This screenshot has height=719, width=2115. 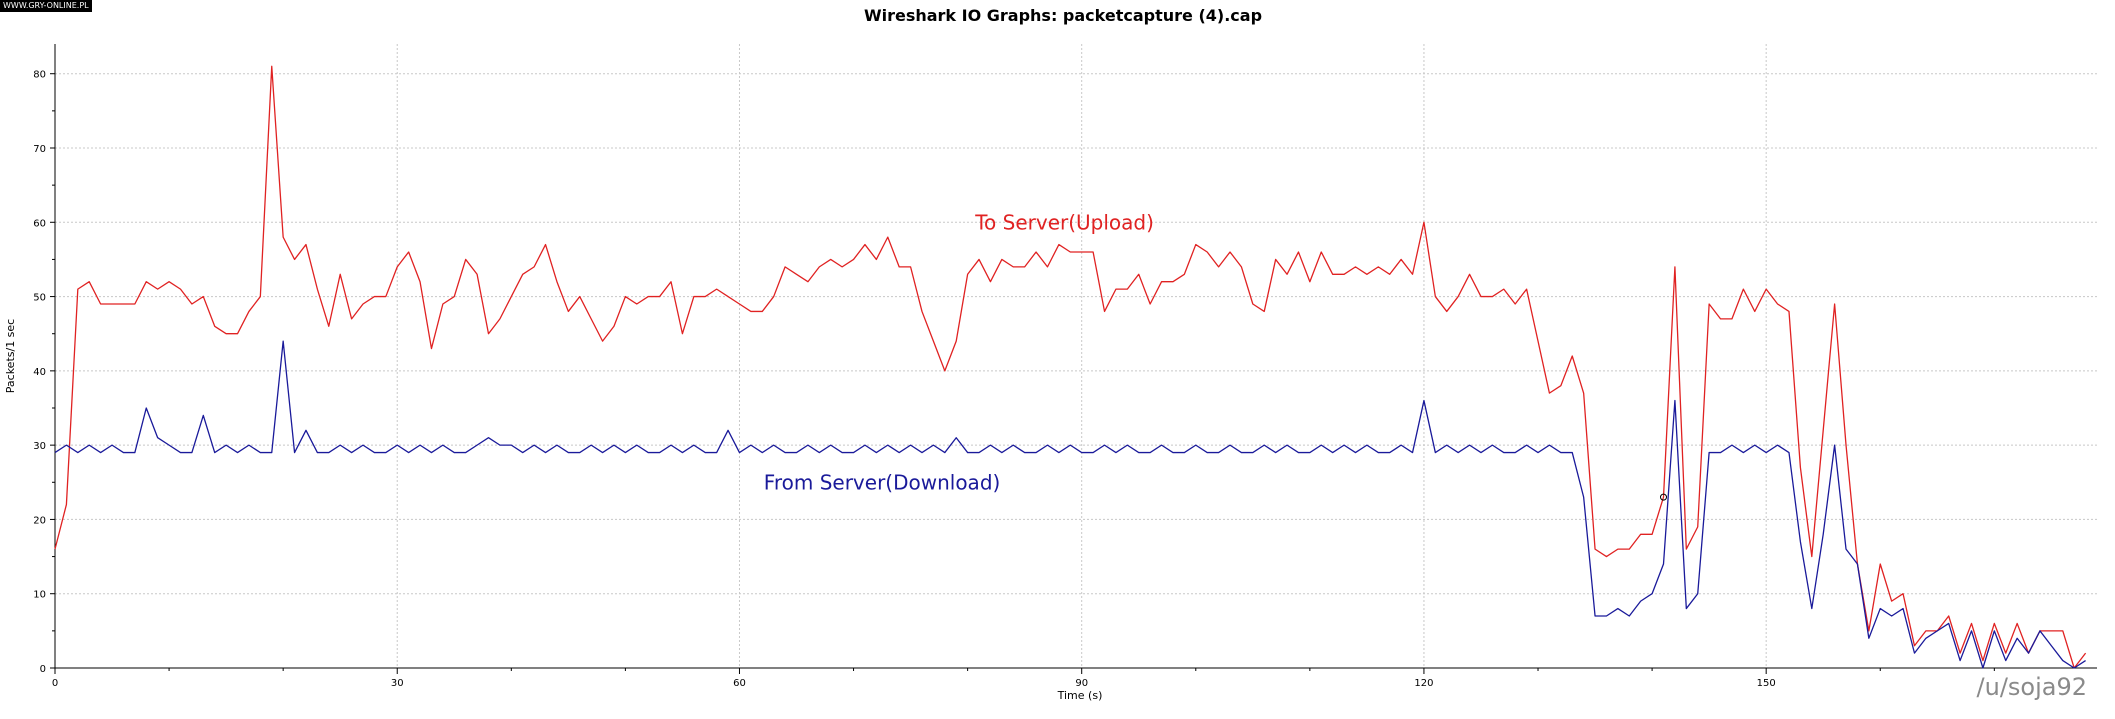 What do you see at coordinates (10, 356) in the screenshot?
I see `y-axis-label: Packets/1 sec` at bounding box center [10, 356].